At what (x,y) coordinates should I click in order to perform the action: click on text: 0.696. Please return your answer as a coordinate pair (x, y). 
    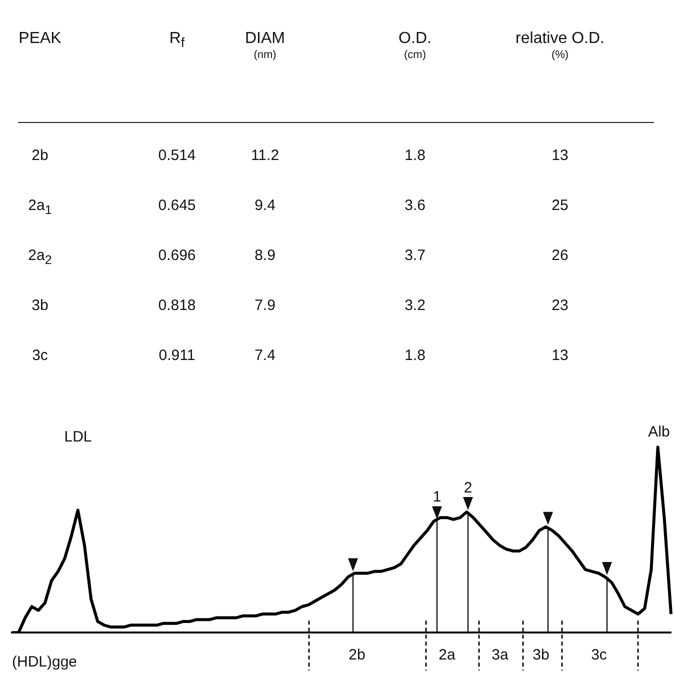
    Looking at the image, I should click on (177, 256).